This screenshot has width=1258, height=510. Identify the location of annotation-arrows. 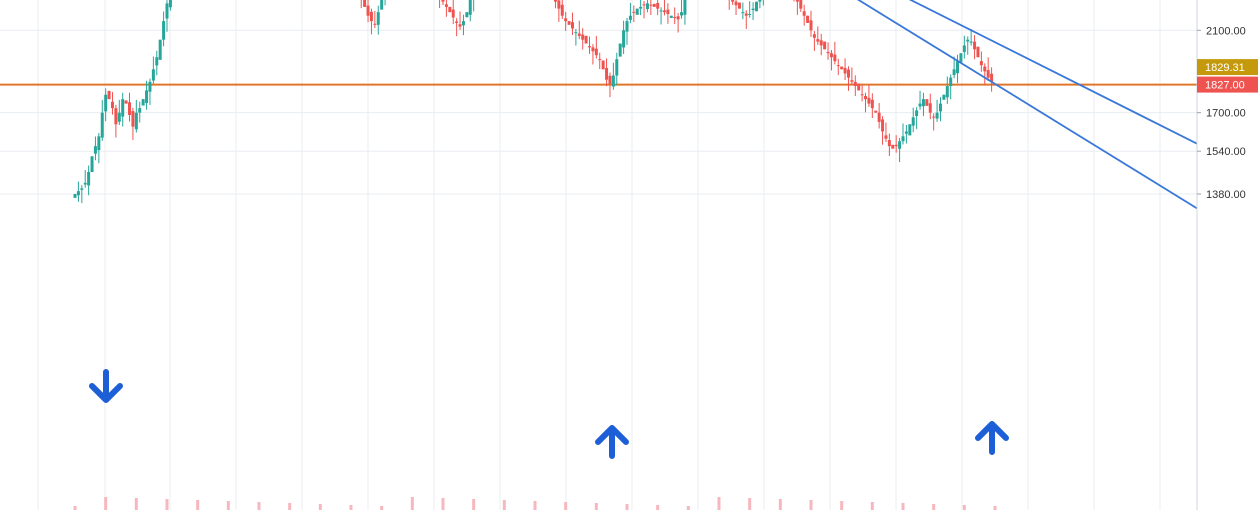
(549, 414).